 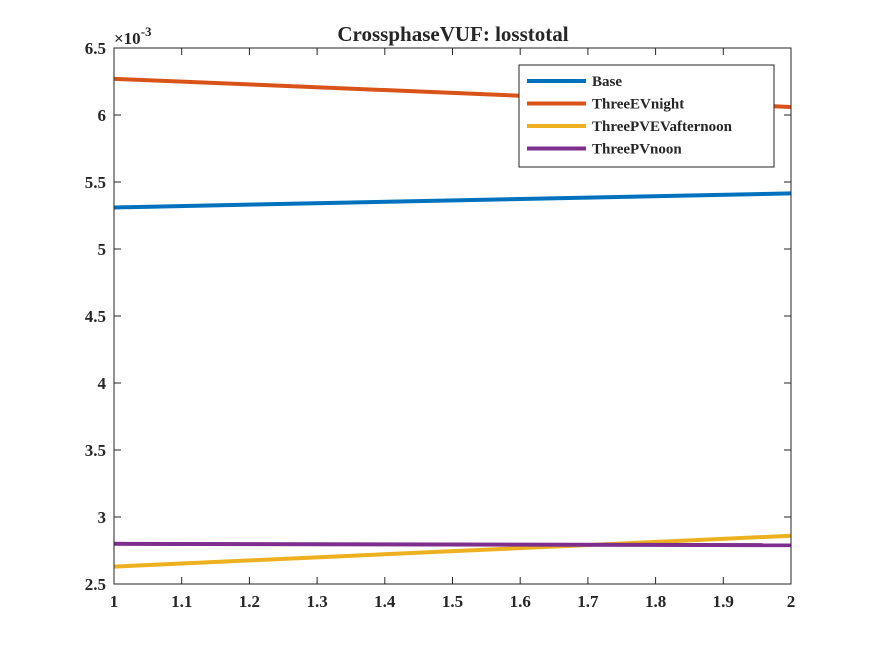 I want to click on legend-label: ThreePVnoon, so click(x=637, y=150).